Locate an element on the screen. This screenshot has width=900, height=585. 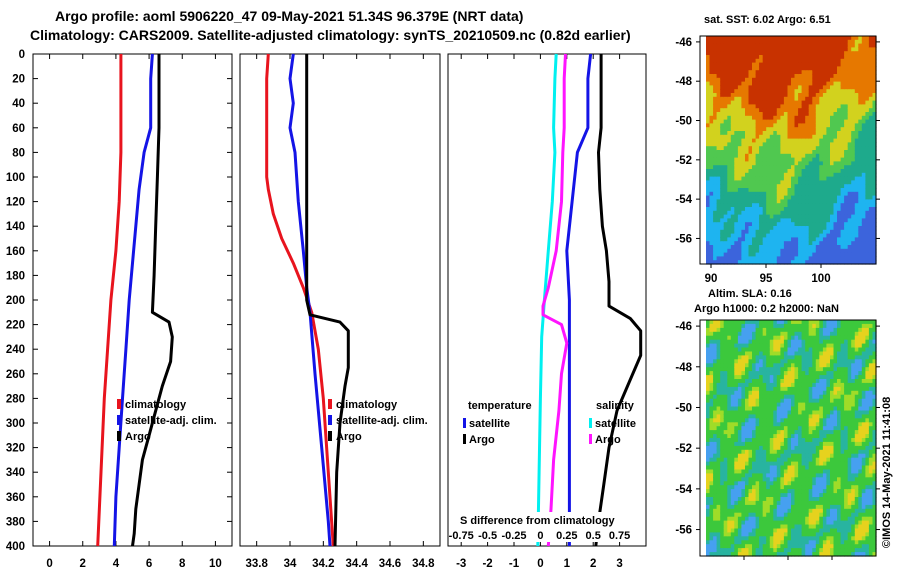
x-tick-label: -3 is located at coordinates (461, 564).